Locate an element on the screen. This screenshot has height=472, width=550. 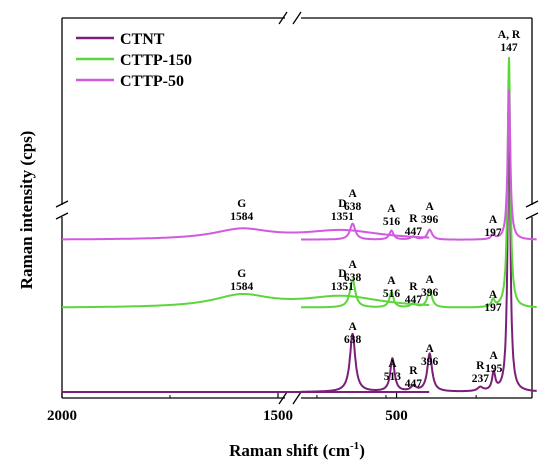
top-peak-label-value: 147 is located at coordinates (509, 48).